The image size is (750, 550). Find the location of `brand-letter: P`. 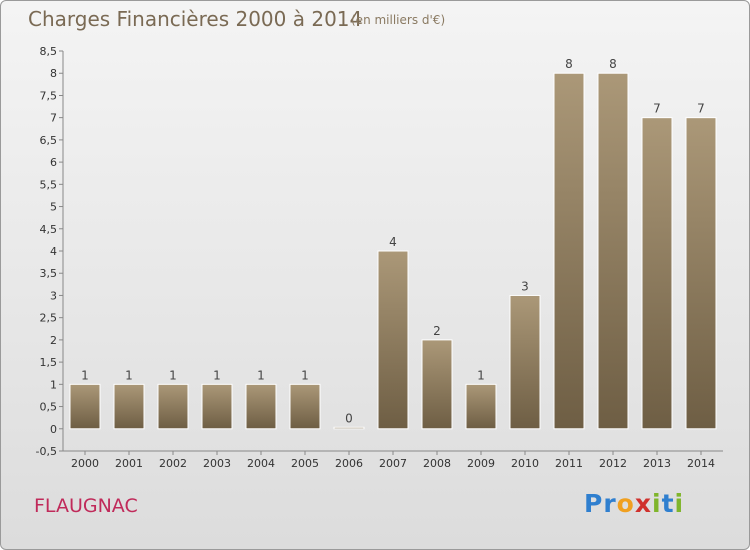

brand-letter: P is located at coordinates (594, 503).